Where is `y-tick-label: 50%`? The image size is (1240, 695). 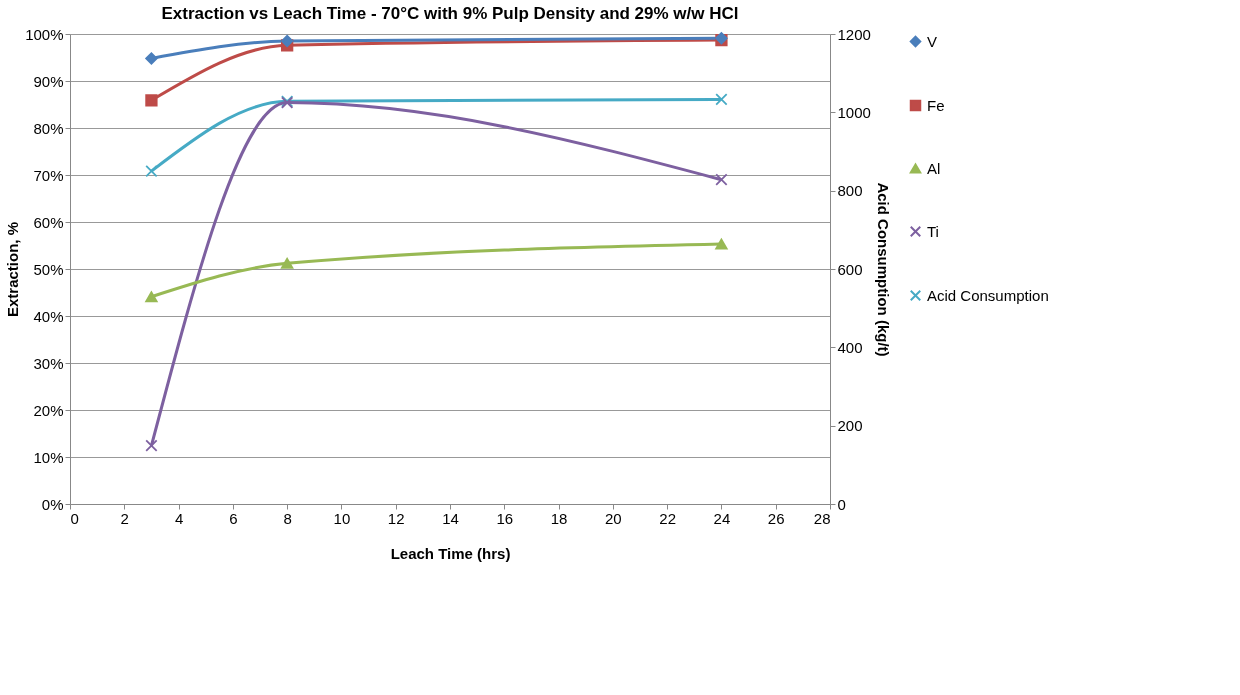 y-tick-label: 50% is located at coordinates (48, 269).